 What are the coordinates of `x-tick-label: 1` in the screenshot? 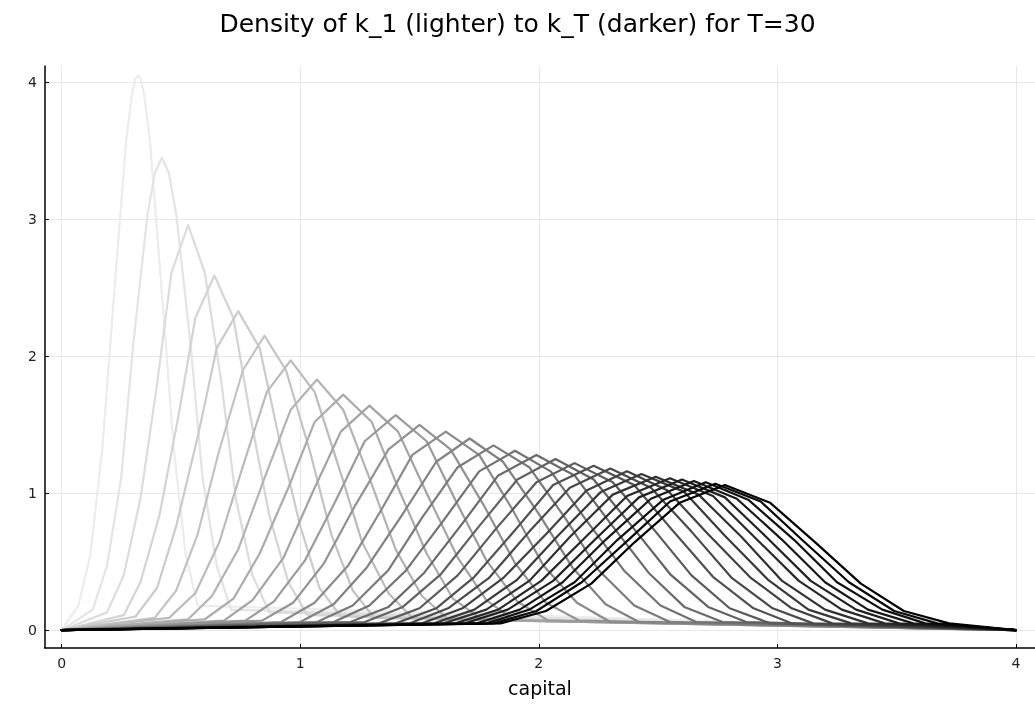 It's located at (300, 663).